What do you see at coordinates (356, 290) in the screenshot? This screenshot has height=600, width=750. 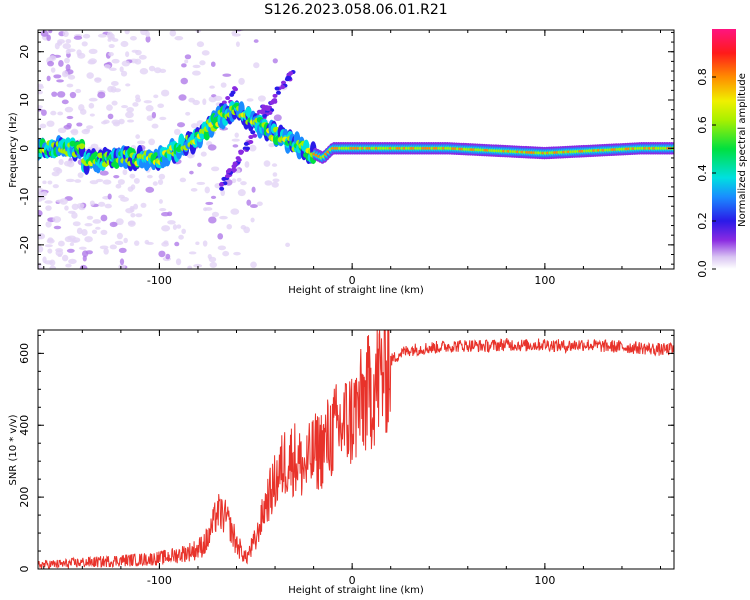 I see `spectrogram-xlabel: Height of straight line (km)` at bounding box center [356, 290].